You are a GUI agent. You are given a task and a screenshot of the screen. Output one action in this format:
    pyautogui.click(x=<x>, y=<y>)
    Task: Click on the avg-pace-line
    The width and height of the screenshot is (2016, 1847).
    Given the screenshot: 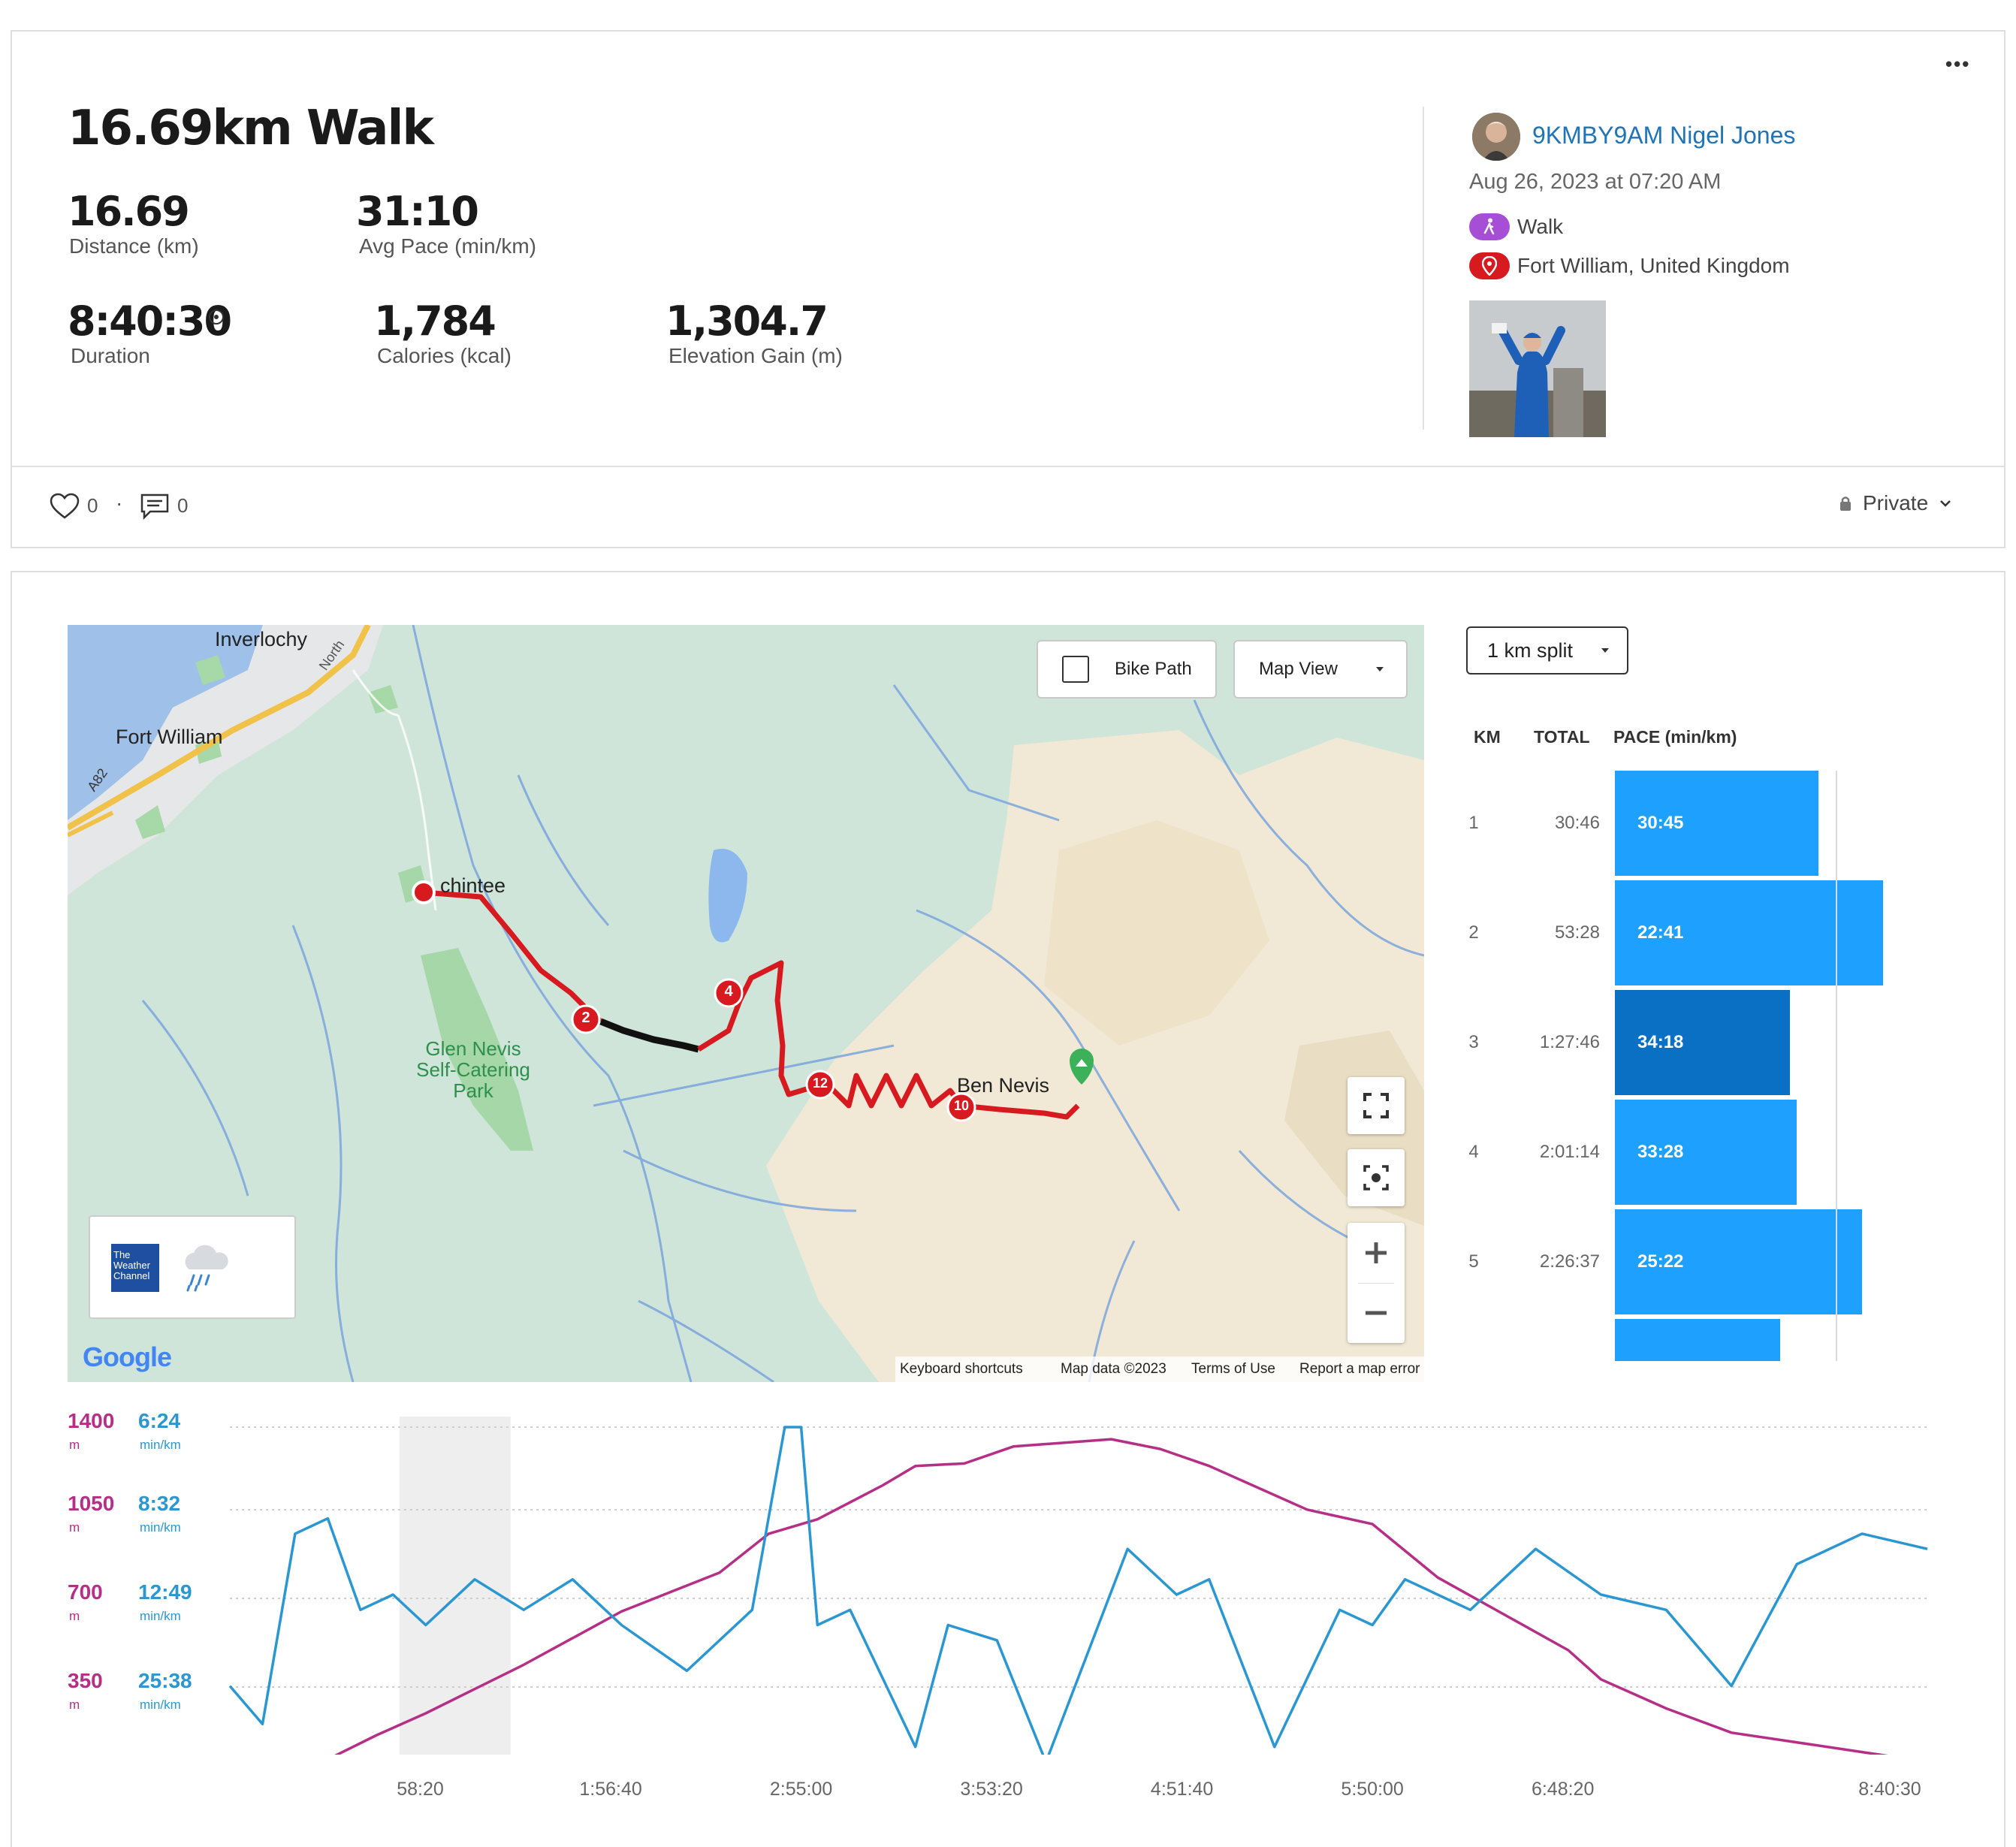 What is the action you would take?
    pyautogui.click(x=1836, y=1066)
    